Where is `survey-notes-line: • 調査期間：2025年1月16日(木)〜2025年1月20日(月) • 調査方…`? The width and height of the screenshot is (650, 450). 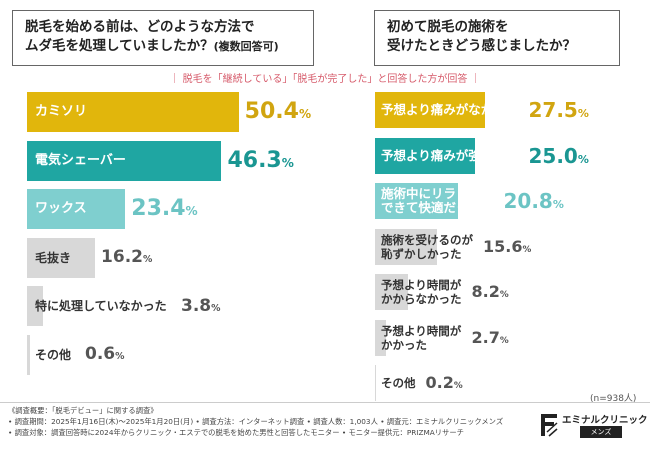
survey-notes-line: • 調査期間：2025年1月16日(木)〜2025年1月20日(月) • 調査方… is located at coordinates (256, 421).